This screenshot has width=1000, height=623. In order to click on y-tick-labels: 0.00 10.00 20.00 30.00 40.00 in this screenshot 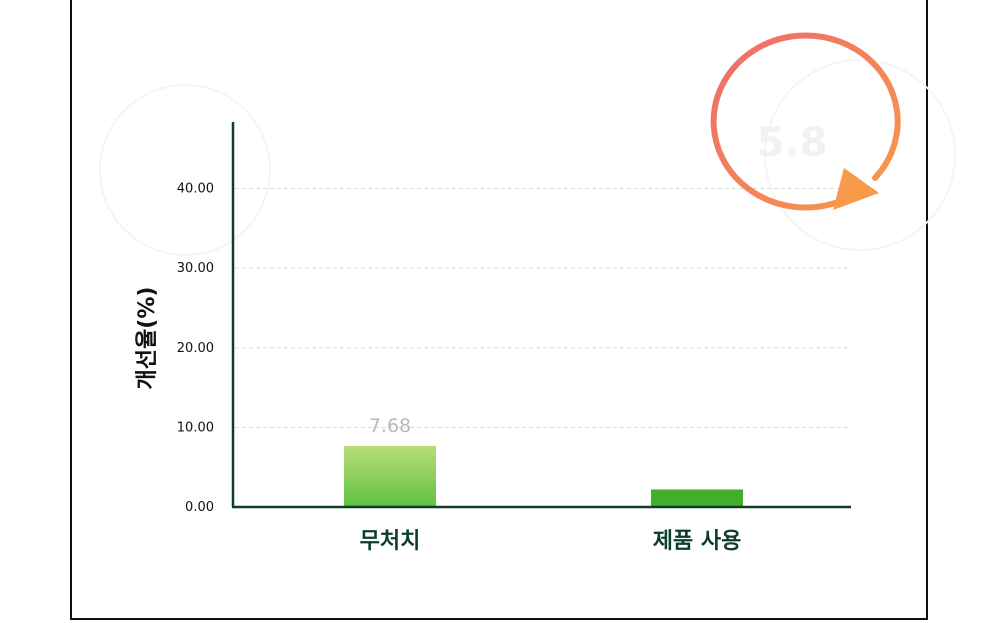, I will do `click(195, 349)`.